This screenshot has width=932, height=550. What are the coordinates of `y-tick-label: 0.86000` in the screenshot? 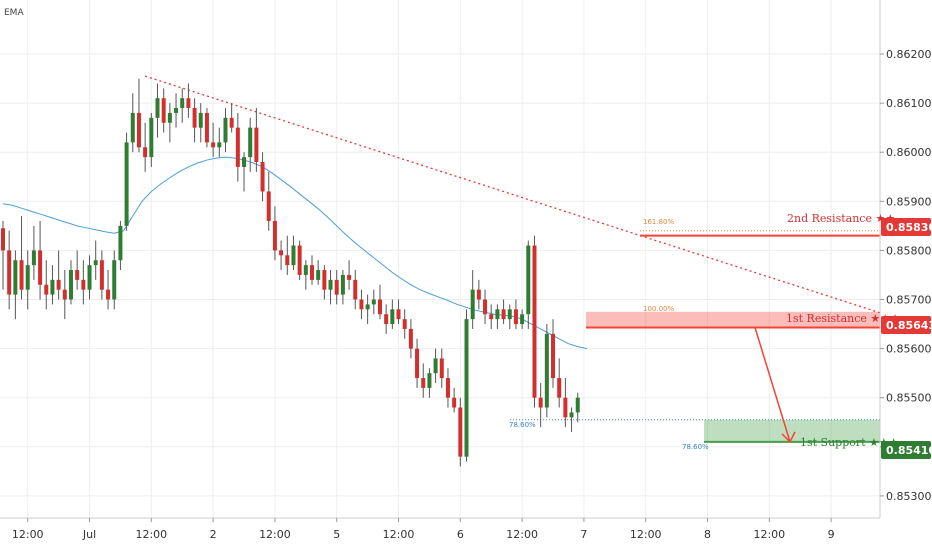 It's located at (909, 152).